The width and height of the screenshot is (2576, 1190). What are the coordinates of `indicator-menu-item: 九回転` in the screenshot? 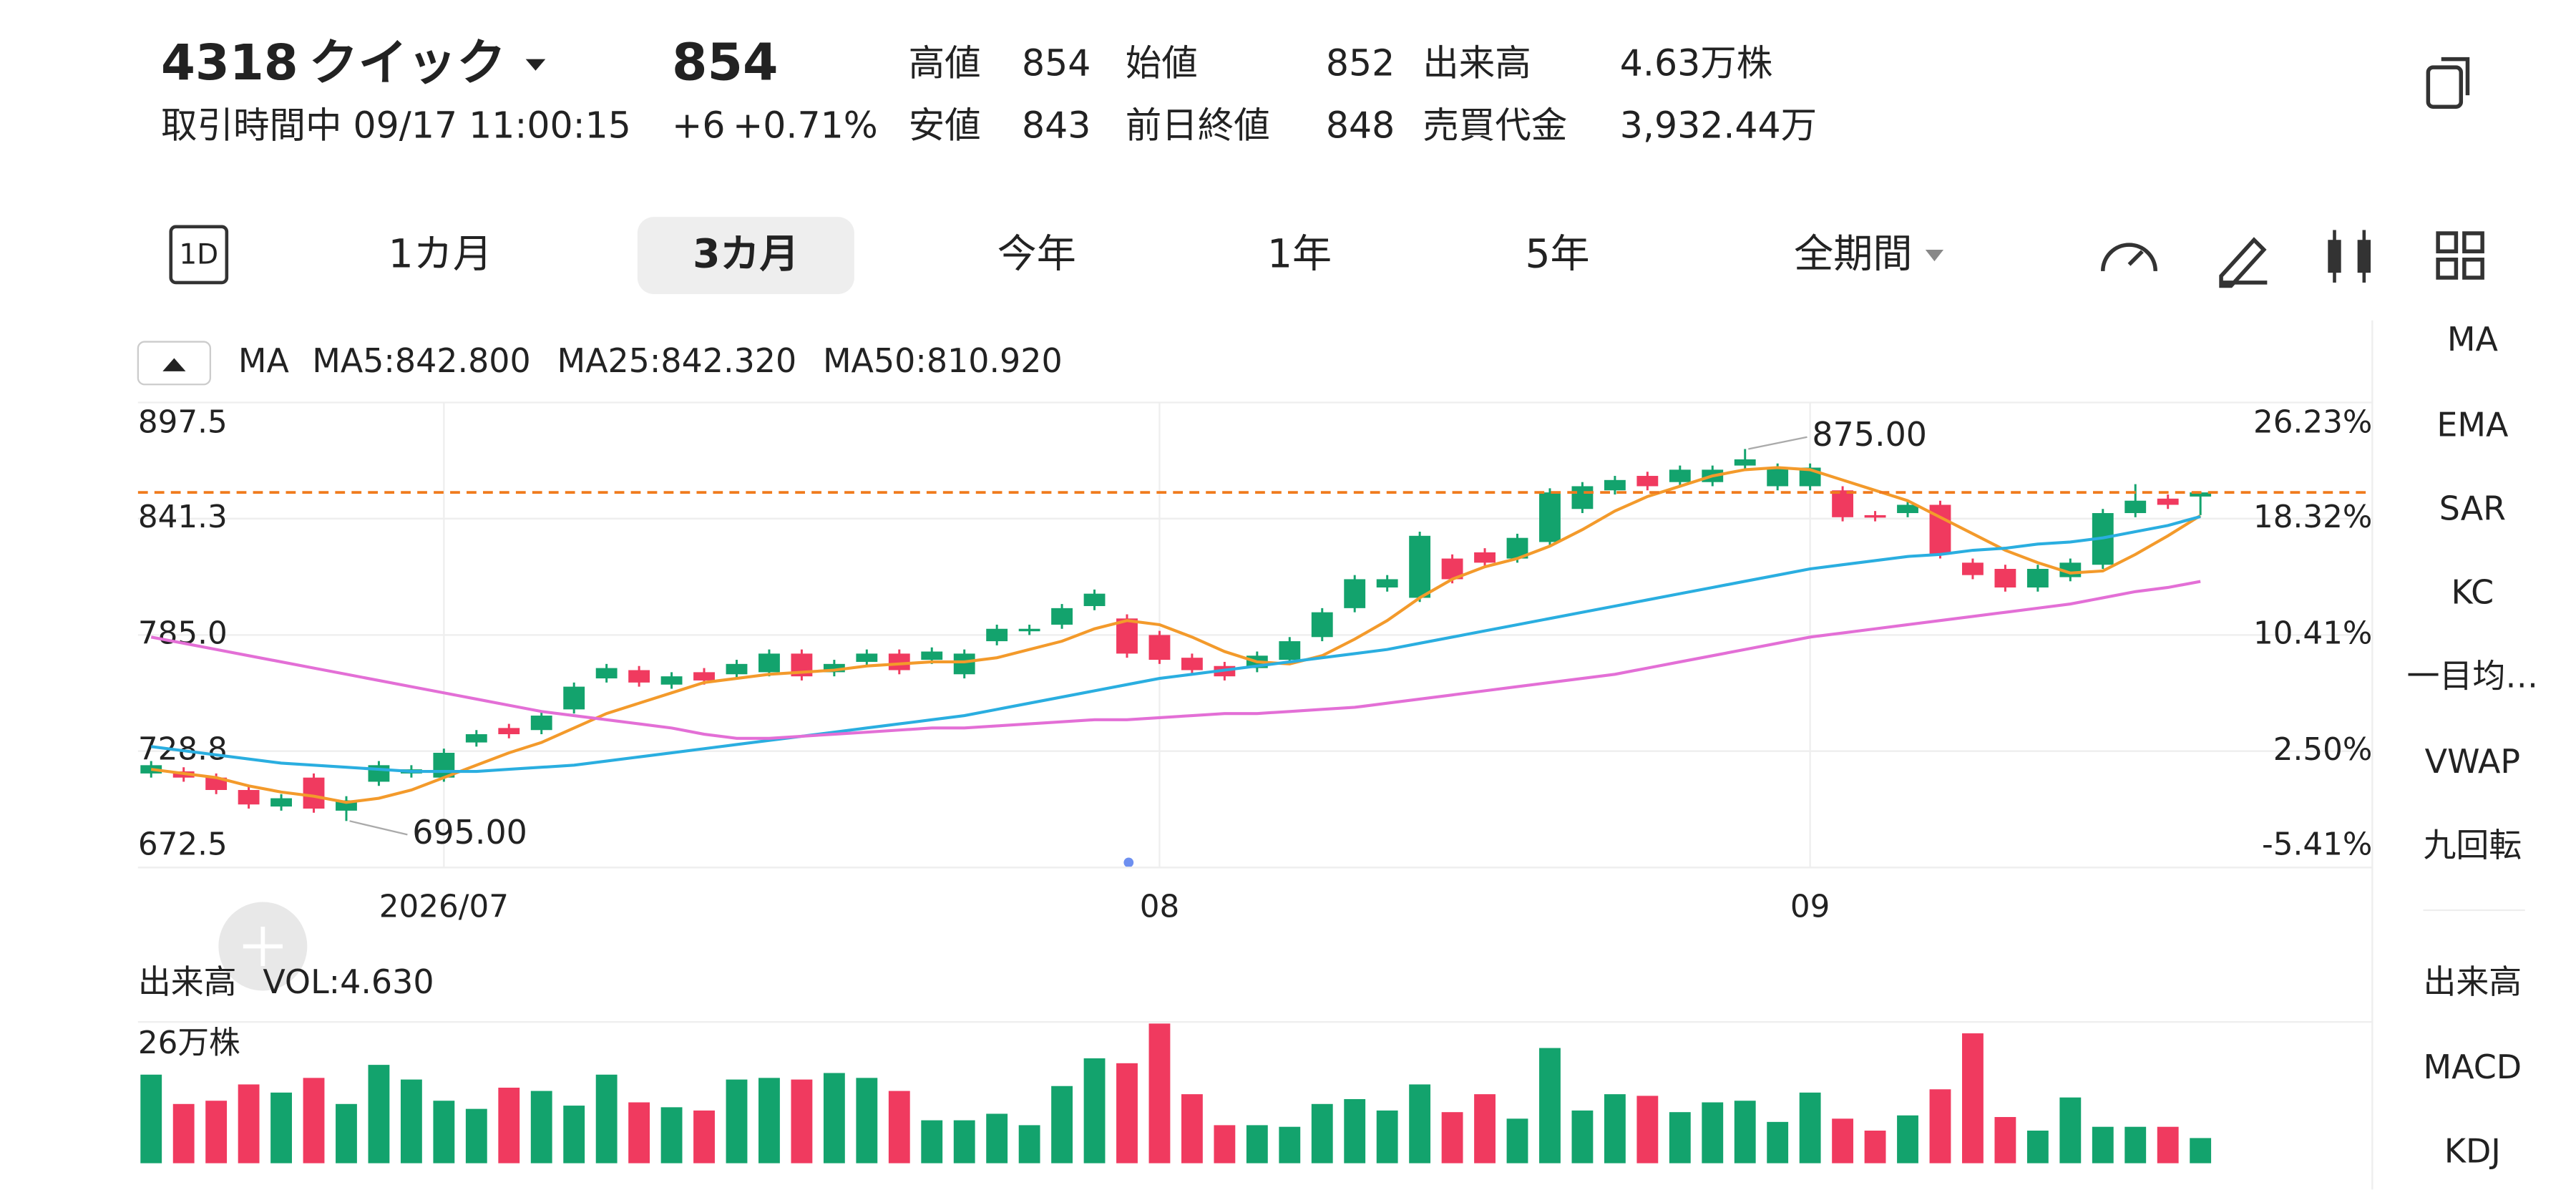 It's located at (2472, 845).